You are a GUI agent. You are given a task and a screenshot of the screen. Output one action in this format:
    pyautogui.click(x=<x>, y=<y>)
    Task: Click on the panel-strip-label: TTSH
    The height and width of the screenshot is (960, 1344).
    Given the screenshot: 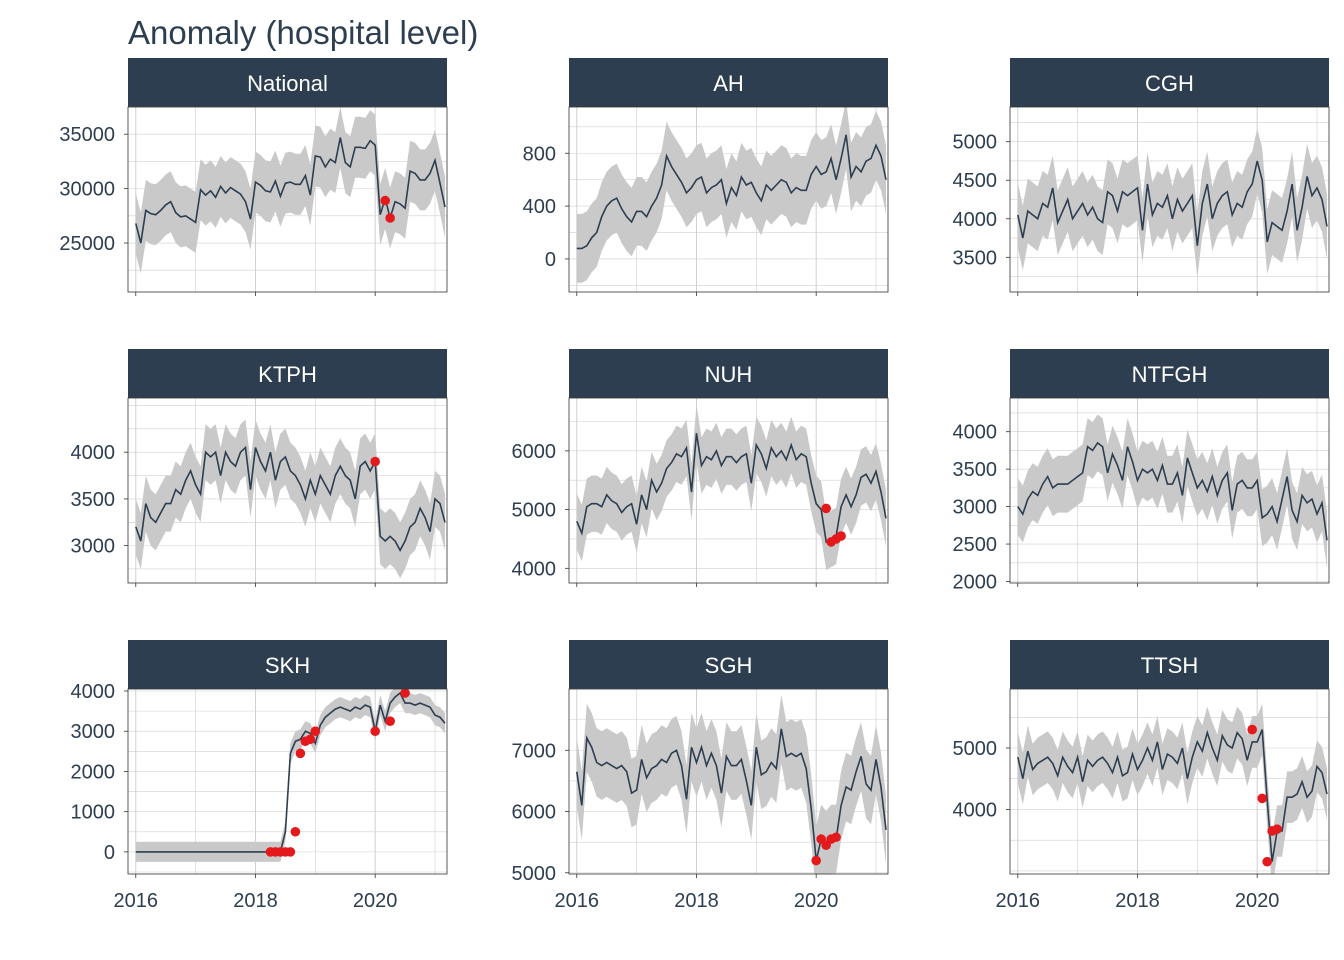 What is the action you would take?
    pyautogui.click(x=1169, y=665)
    